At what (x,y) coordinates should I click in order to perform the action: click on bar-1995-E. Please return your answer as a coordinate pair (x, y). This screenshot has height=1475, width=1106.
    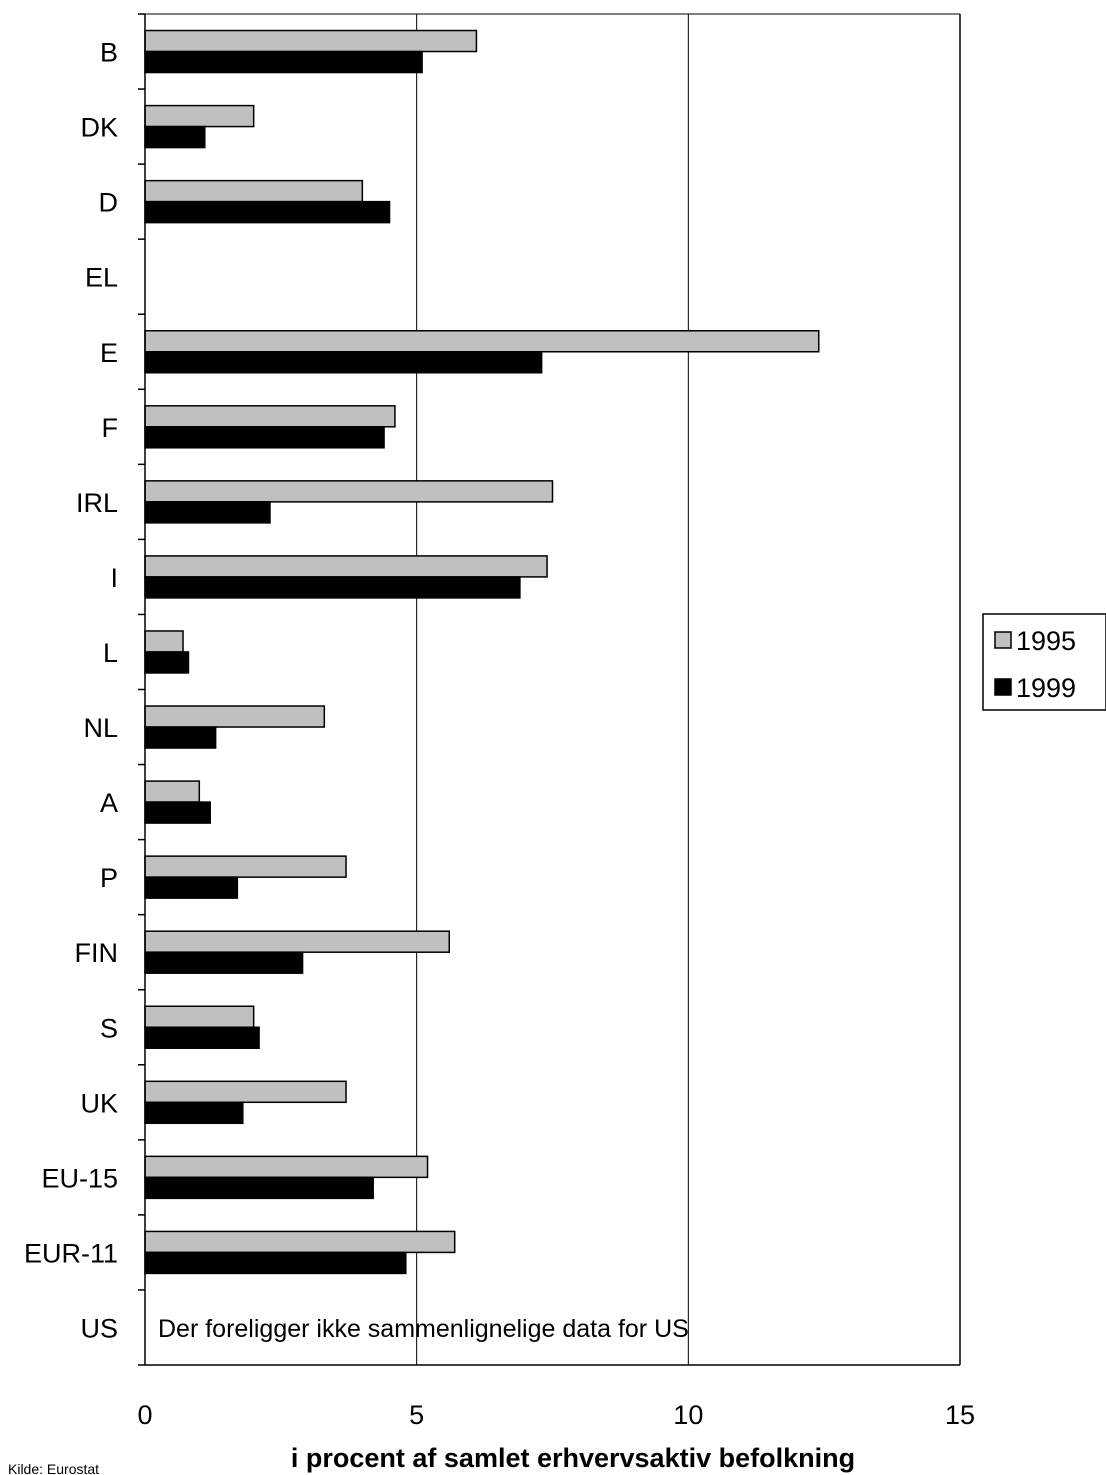
    Looking at the image, I should click on (482, 341).